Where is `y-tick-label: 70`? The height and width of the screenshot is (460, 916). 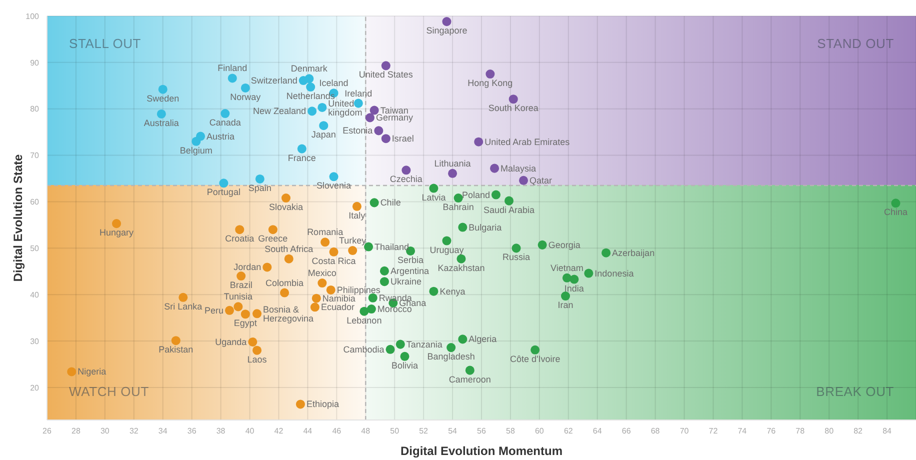
y-tick-label: 70 is located at coordinates (35, 155).